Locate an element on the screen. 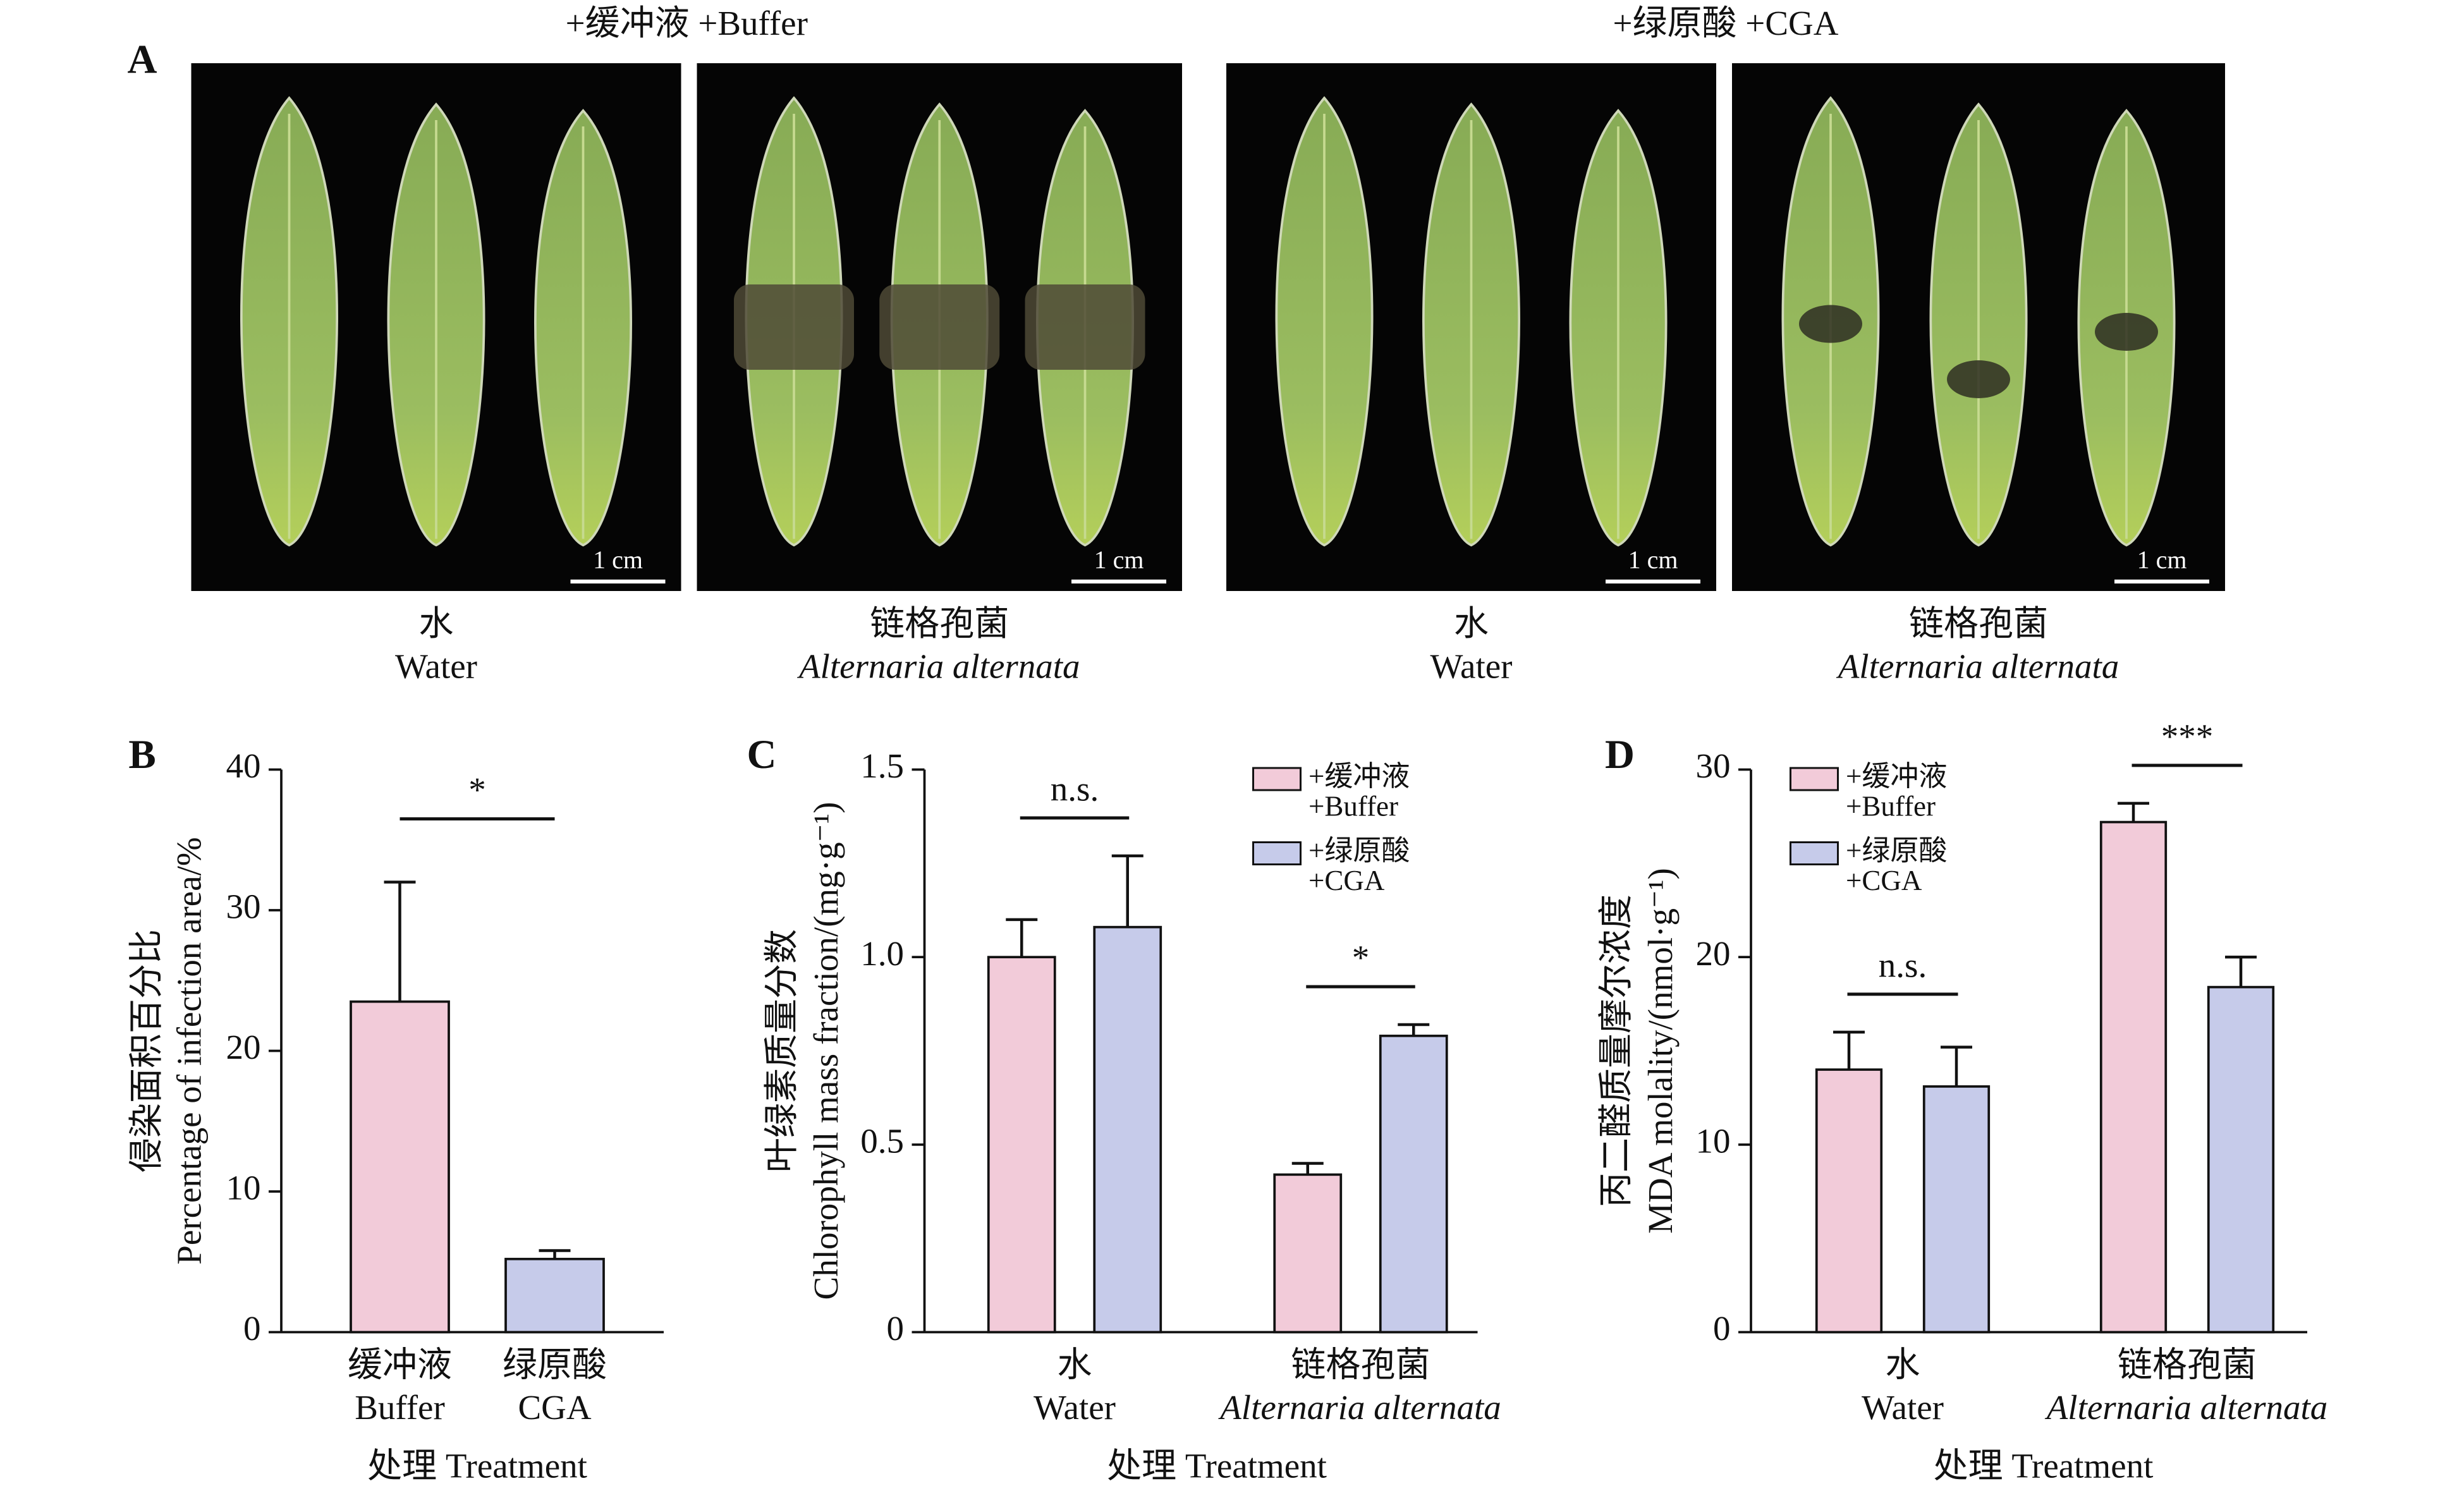  y-axis-title: 侵染面积百分比 is located at coordinates (146, 1051).